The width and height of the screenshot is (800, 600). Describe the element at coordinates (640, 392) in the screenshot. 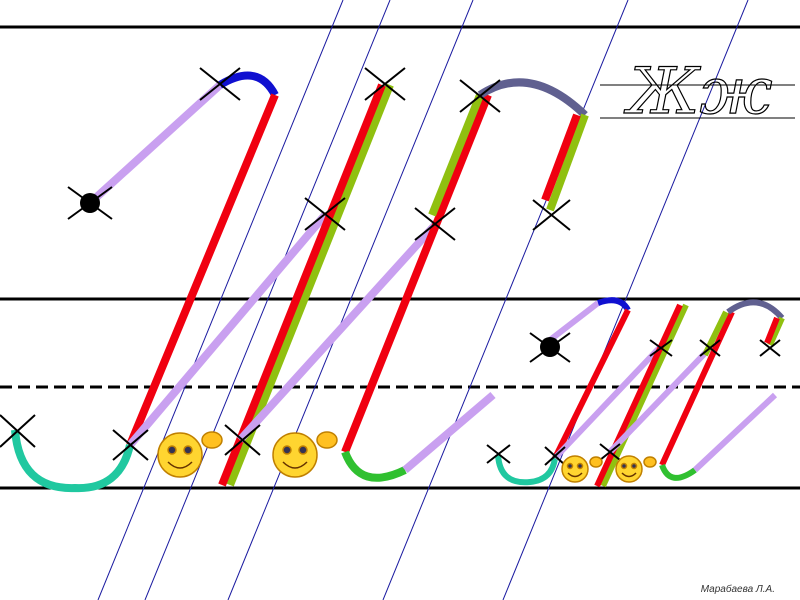

I see `small-letter` at that location.